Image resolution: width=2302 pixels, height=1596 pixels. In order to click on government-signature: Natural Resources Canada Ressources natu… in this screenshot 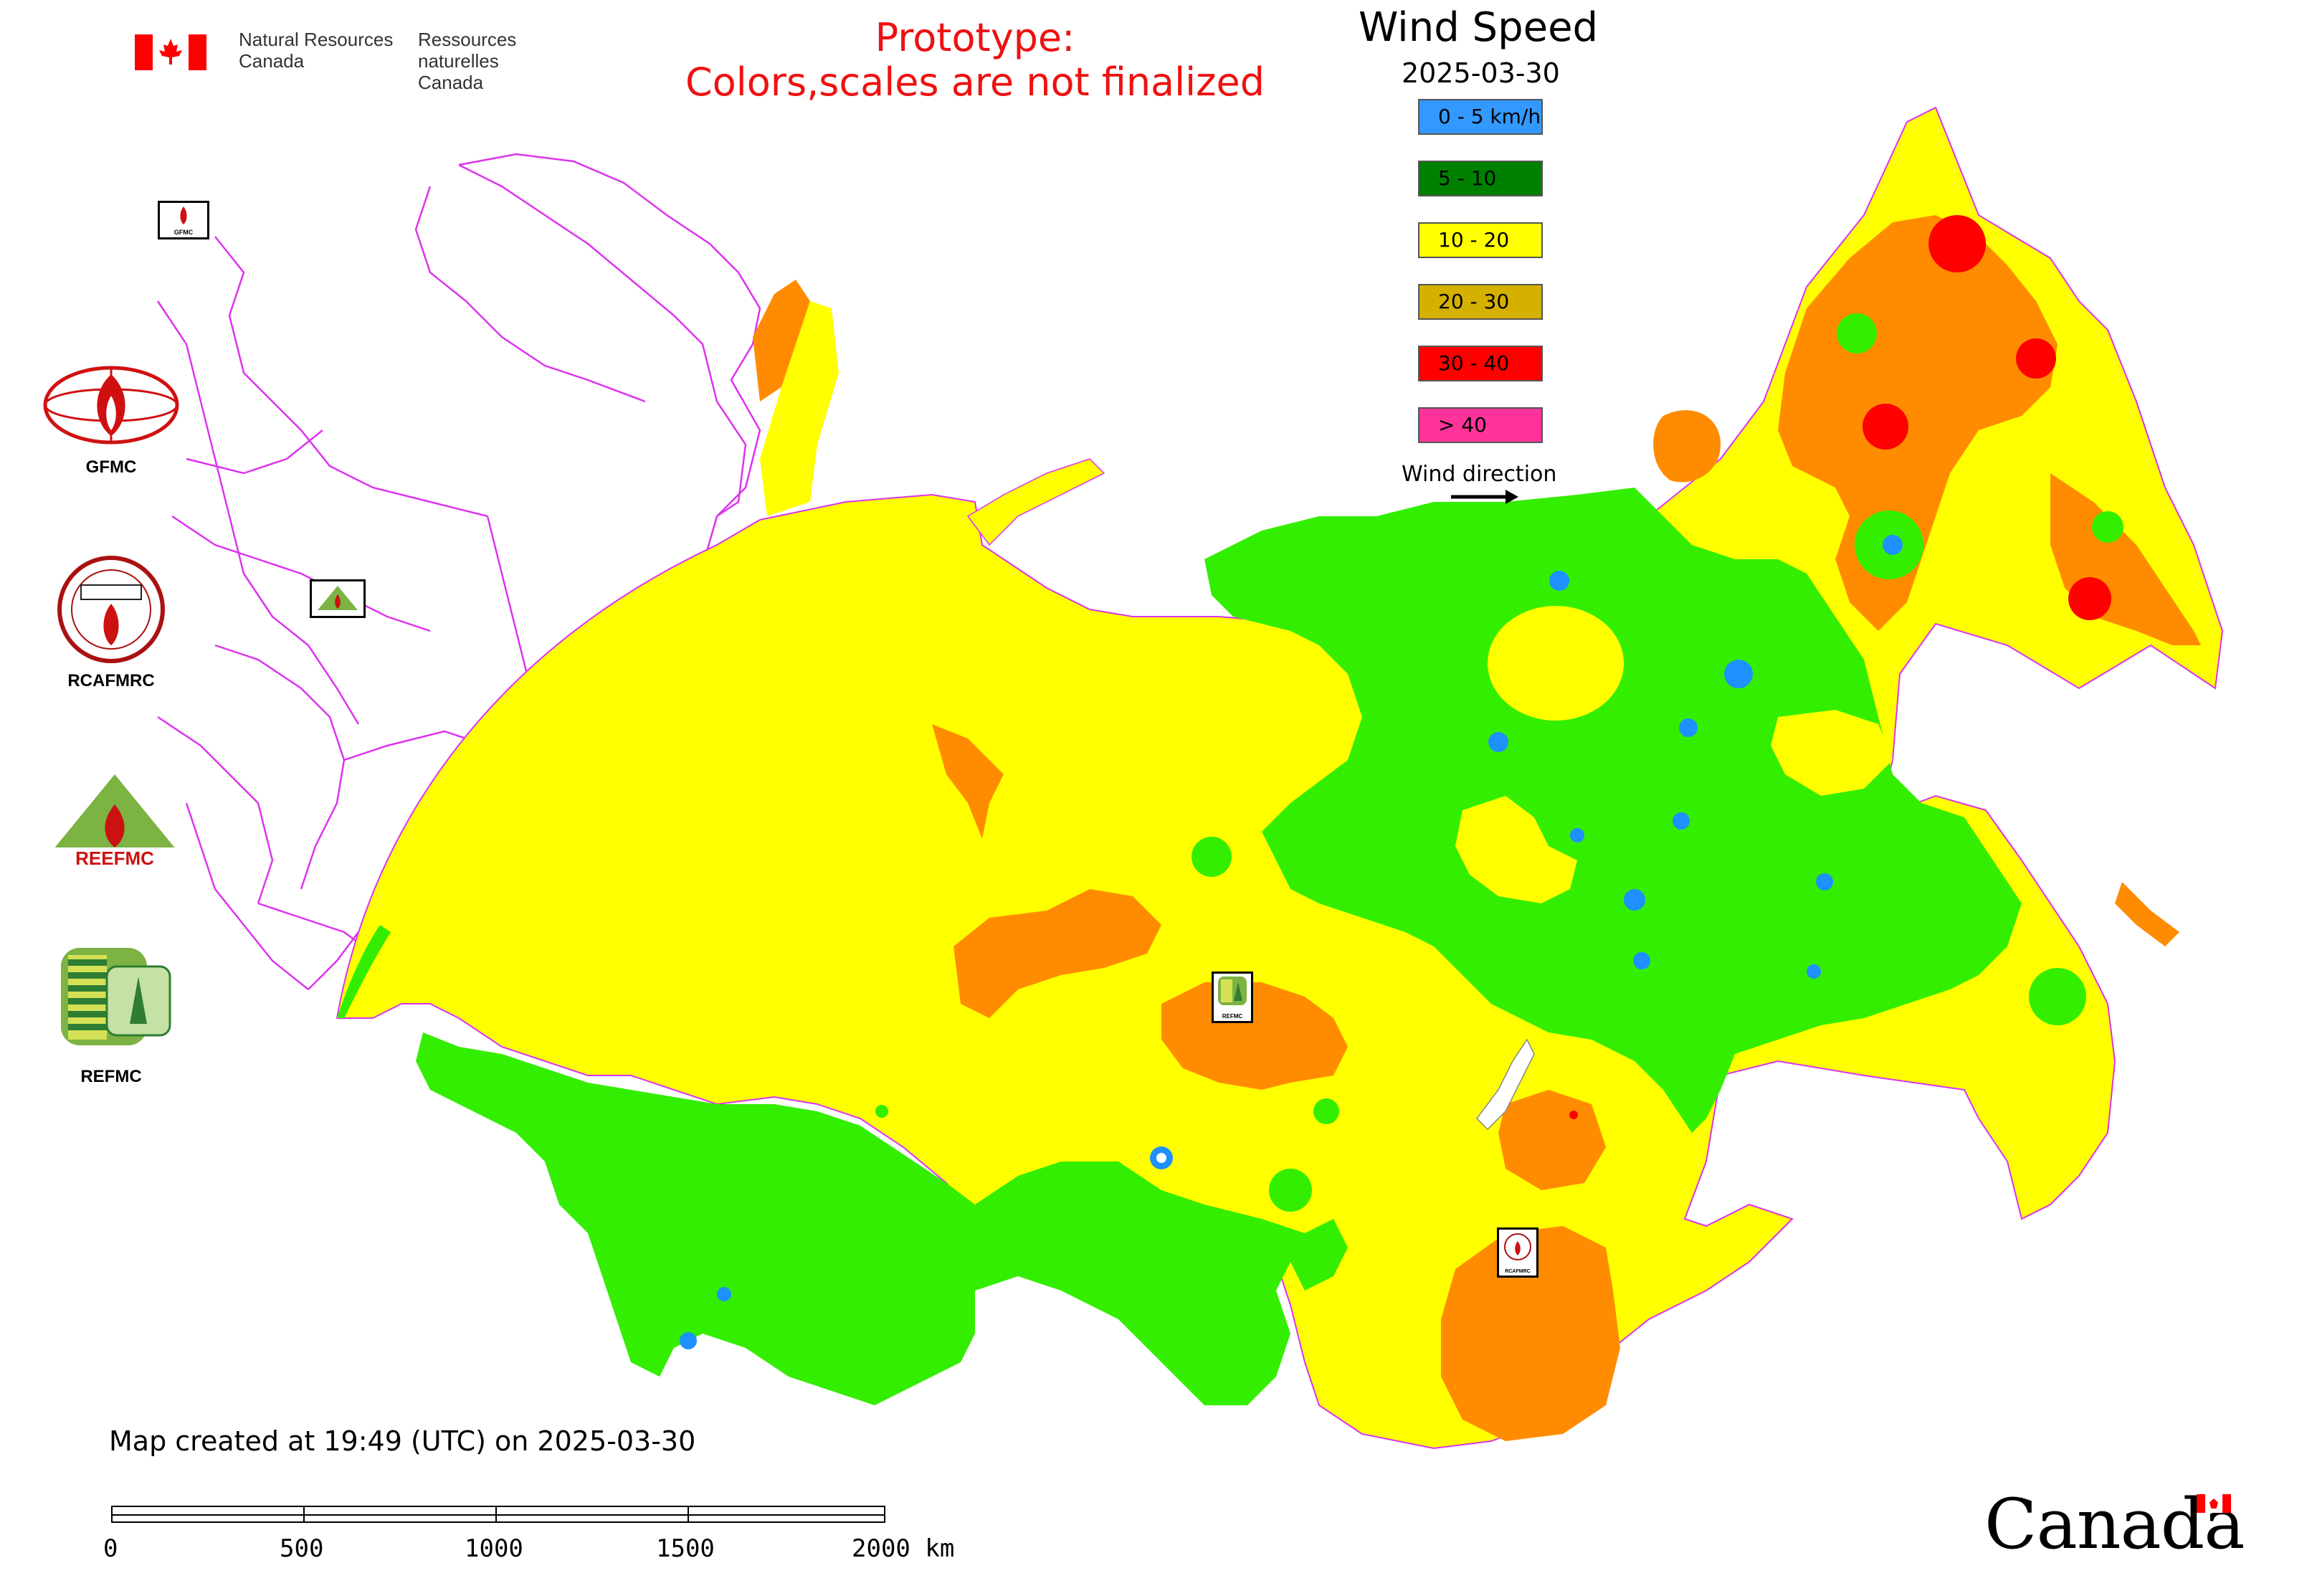, I will do `click(368, 61)`.